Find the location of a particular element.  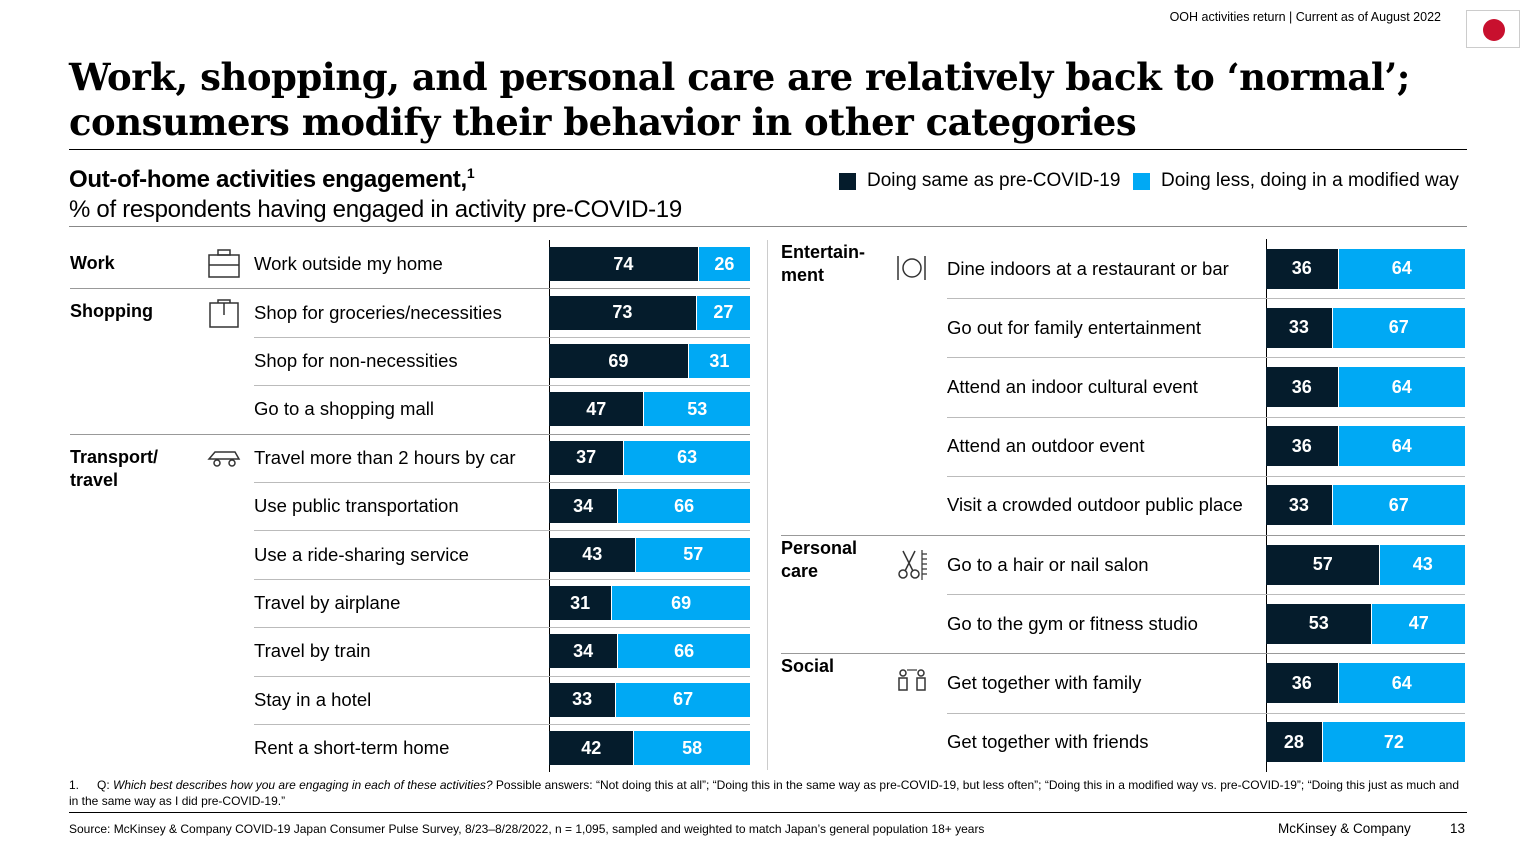

bar-same: 73 is located at coordinates (622, 312).